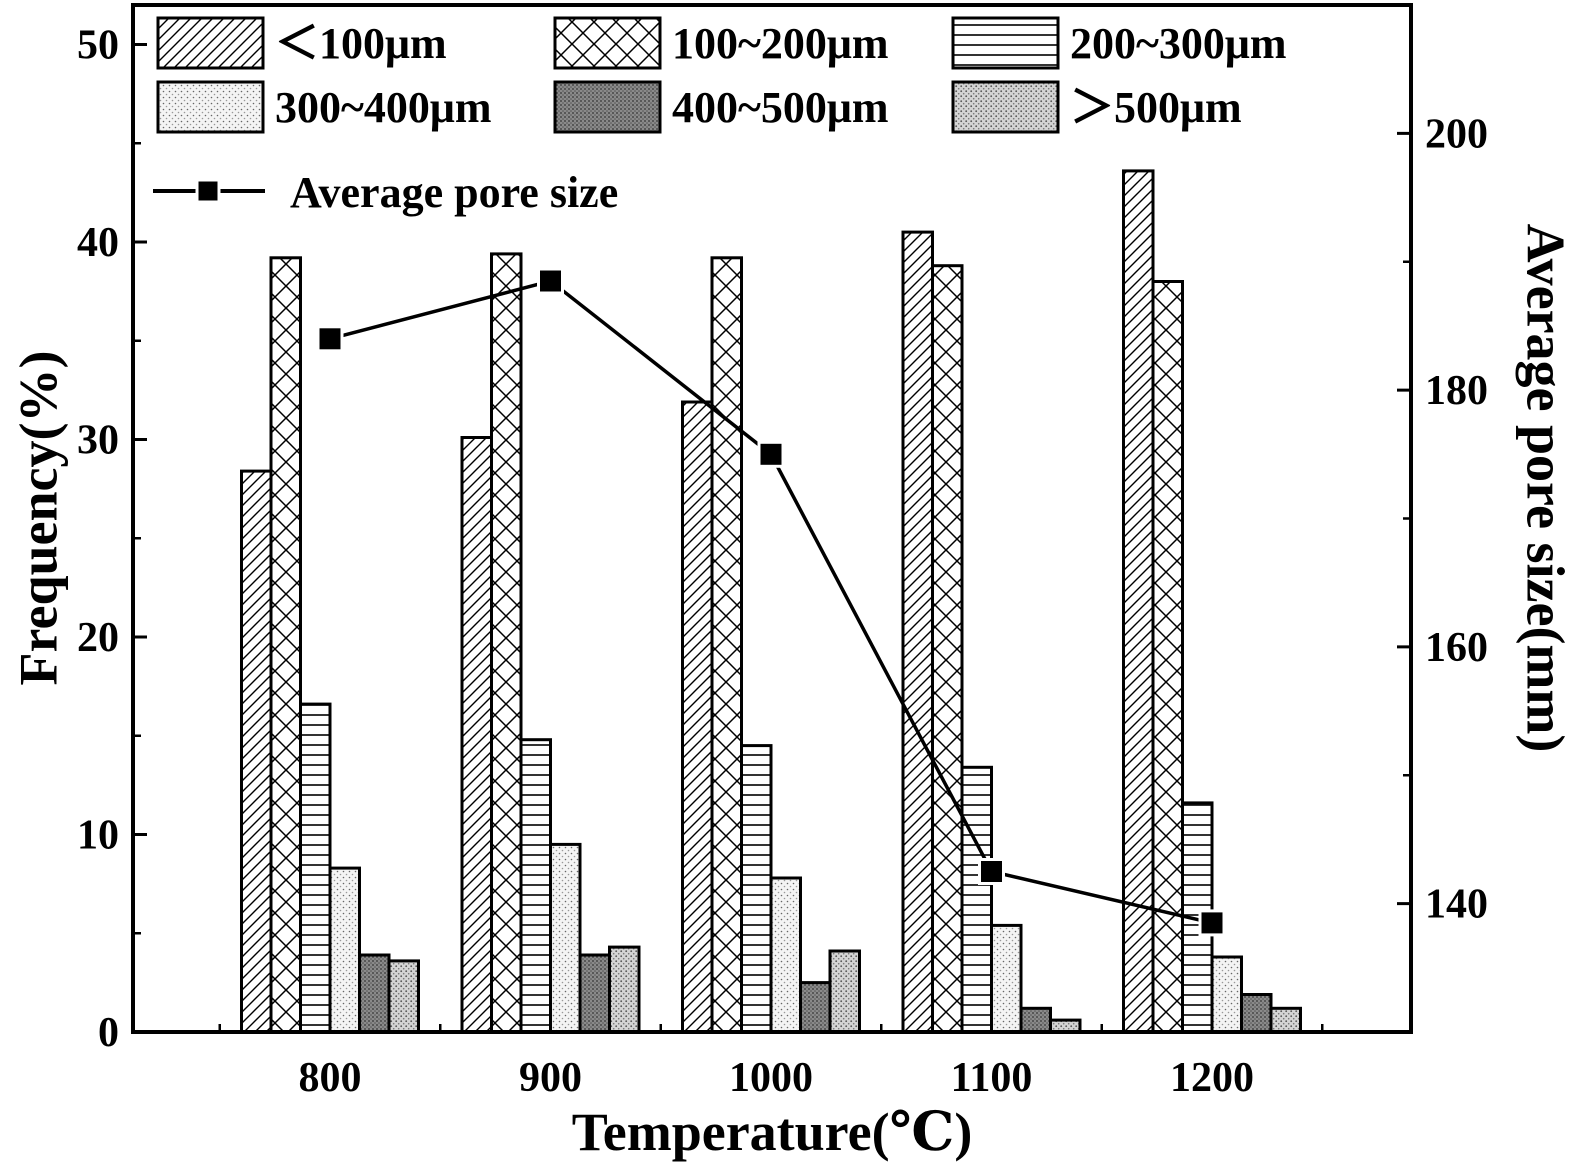 The image size is (1575, 1165). What do you see at coordinates (772, 1132) in the screenshot?
I see `x-axis-title: Temperature(℃)` at bounding box center [772, 1132].